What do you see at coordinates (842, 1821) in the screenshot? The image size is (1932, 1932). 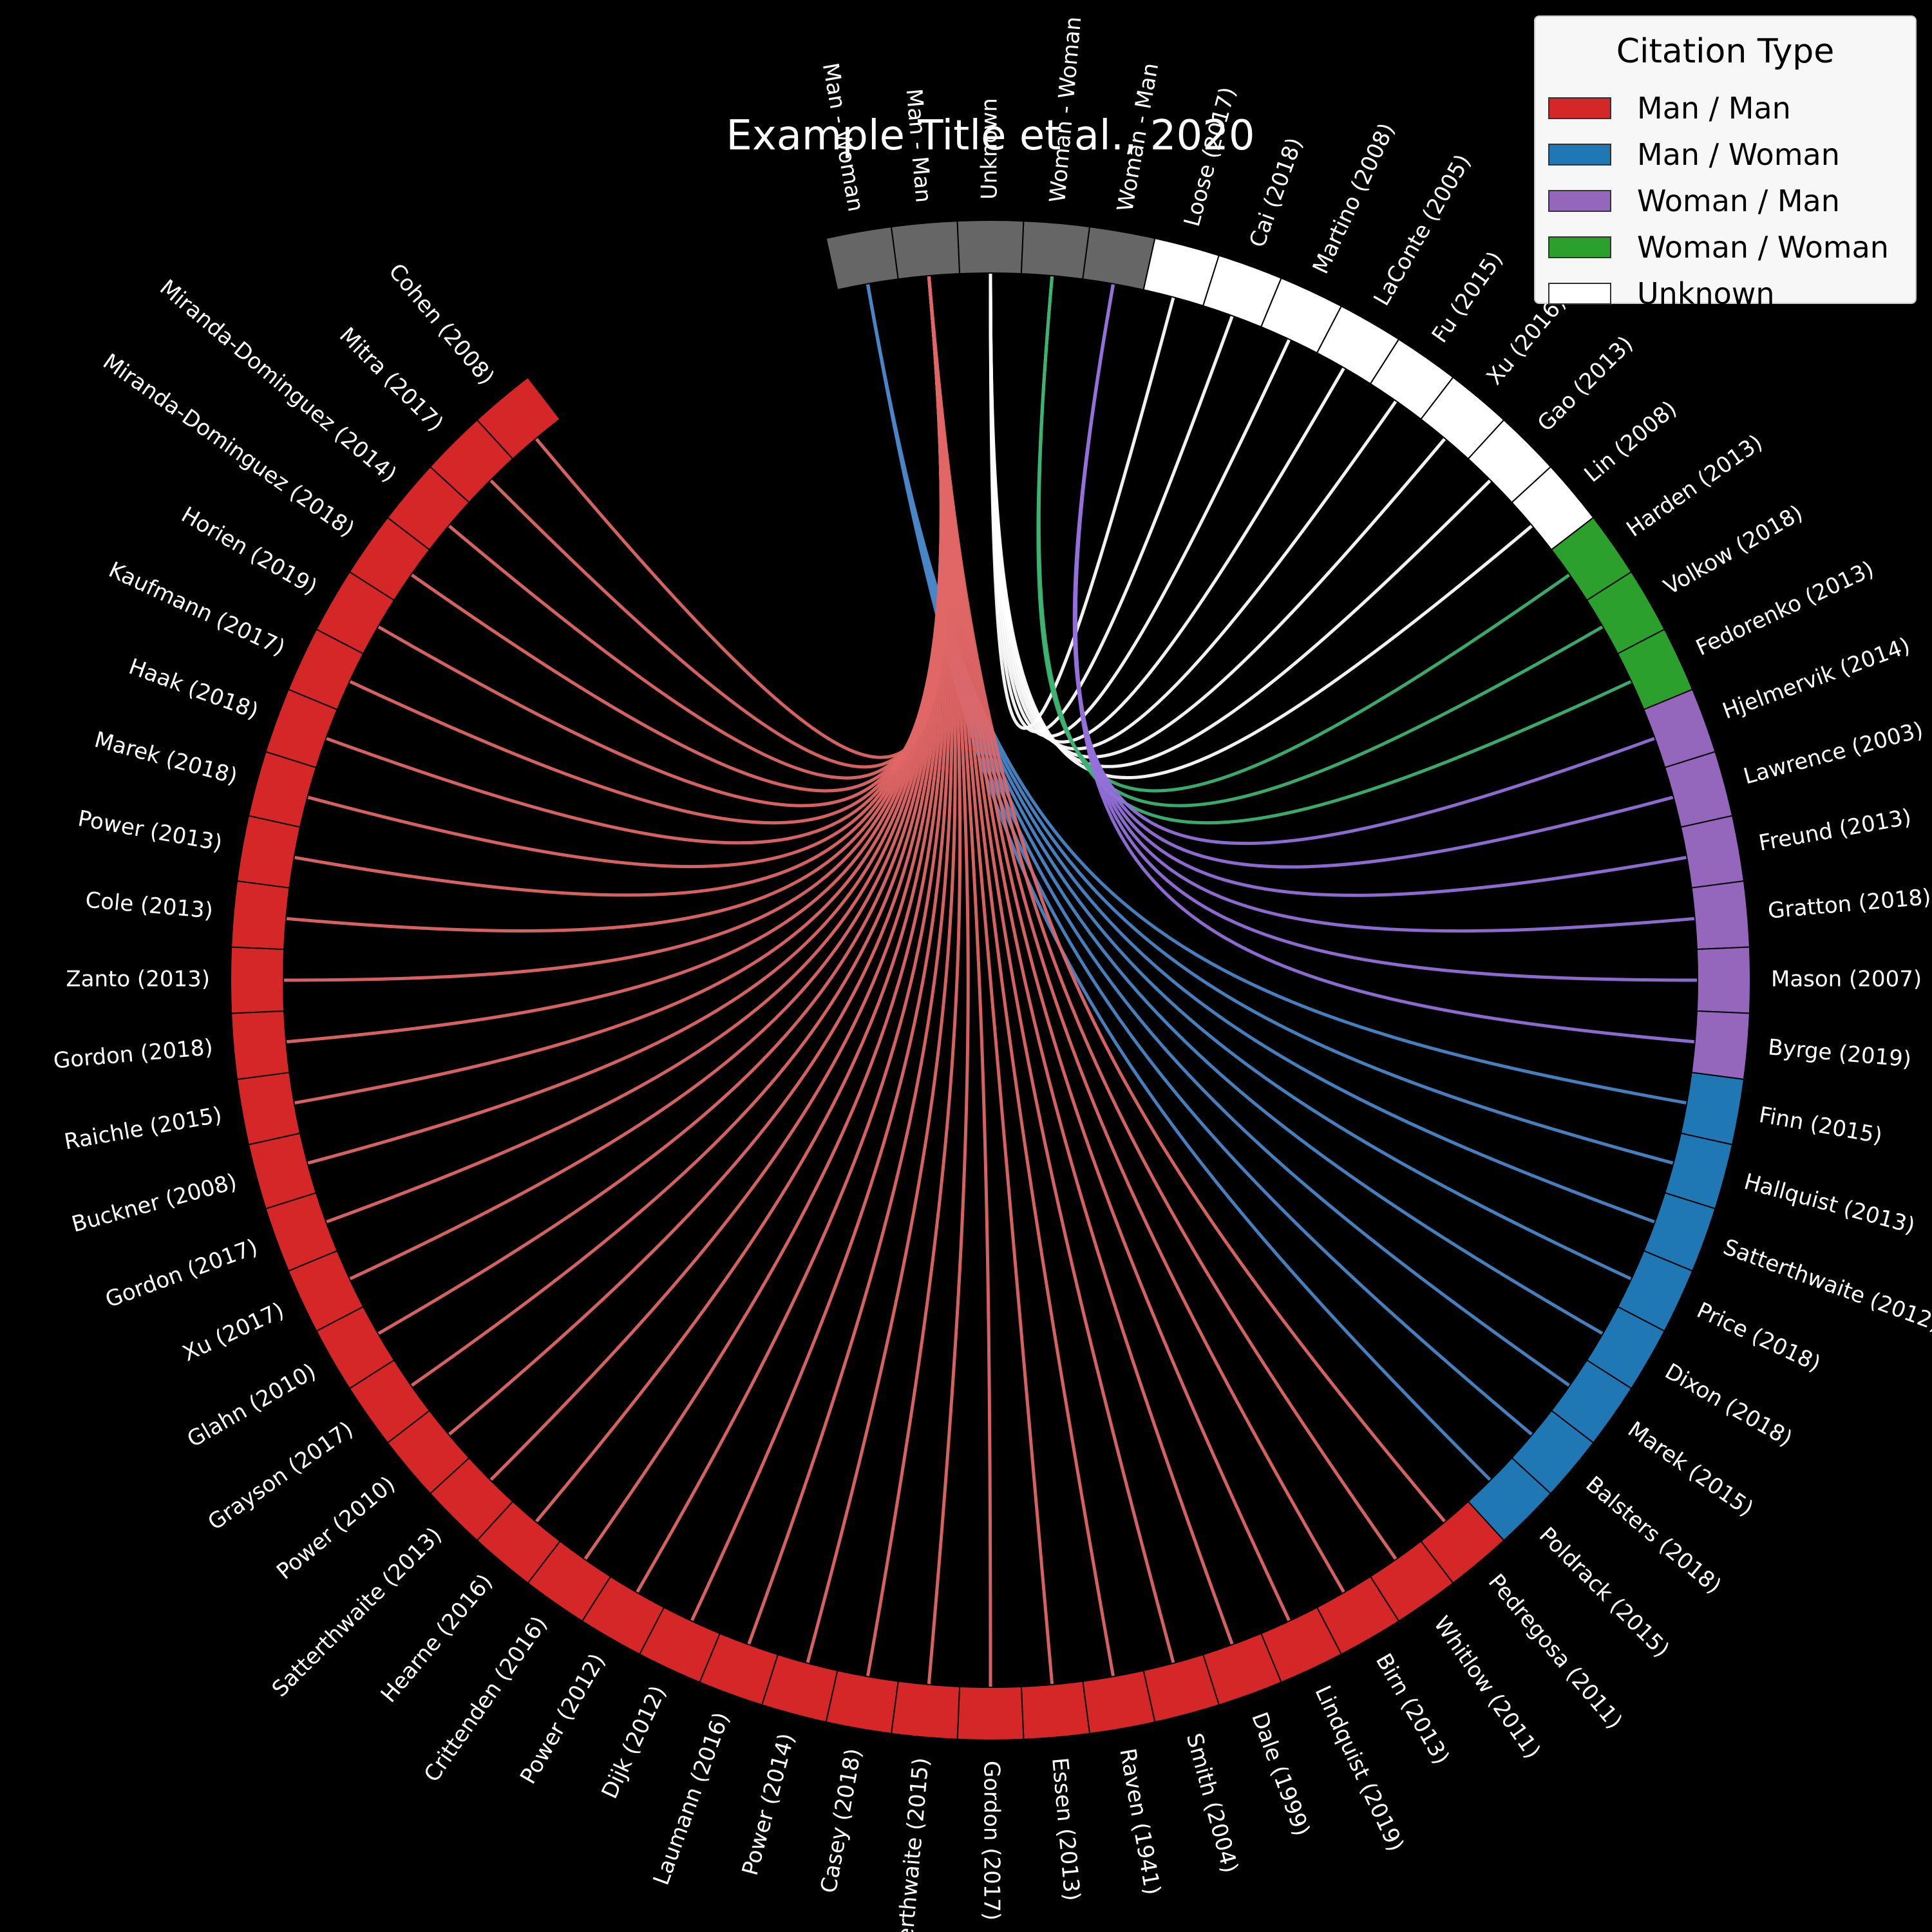 I see `citation-label-casey-2018-40: Casey (2018)` at bounding box center [842, 1821].